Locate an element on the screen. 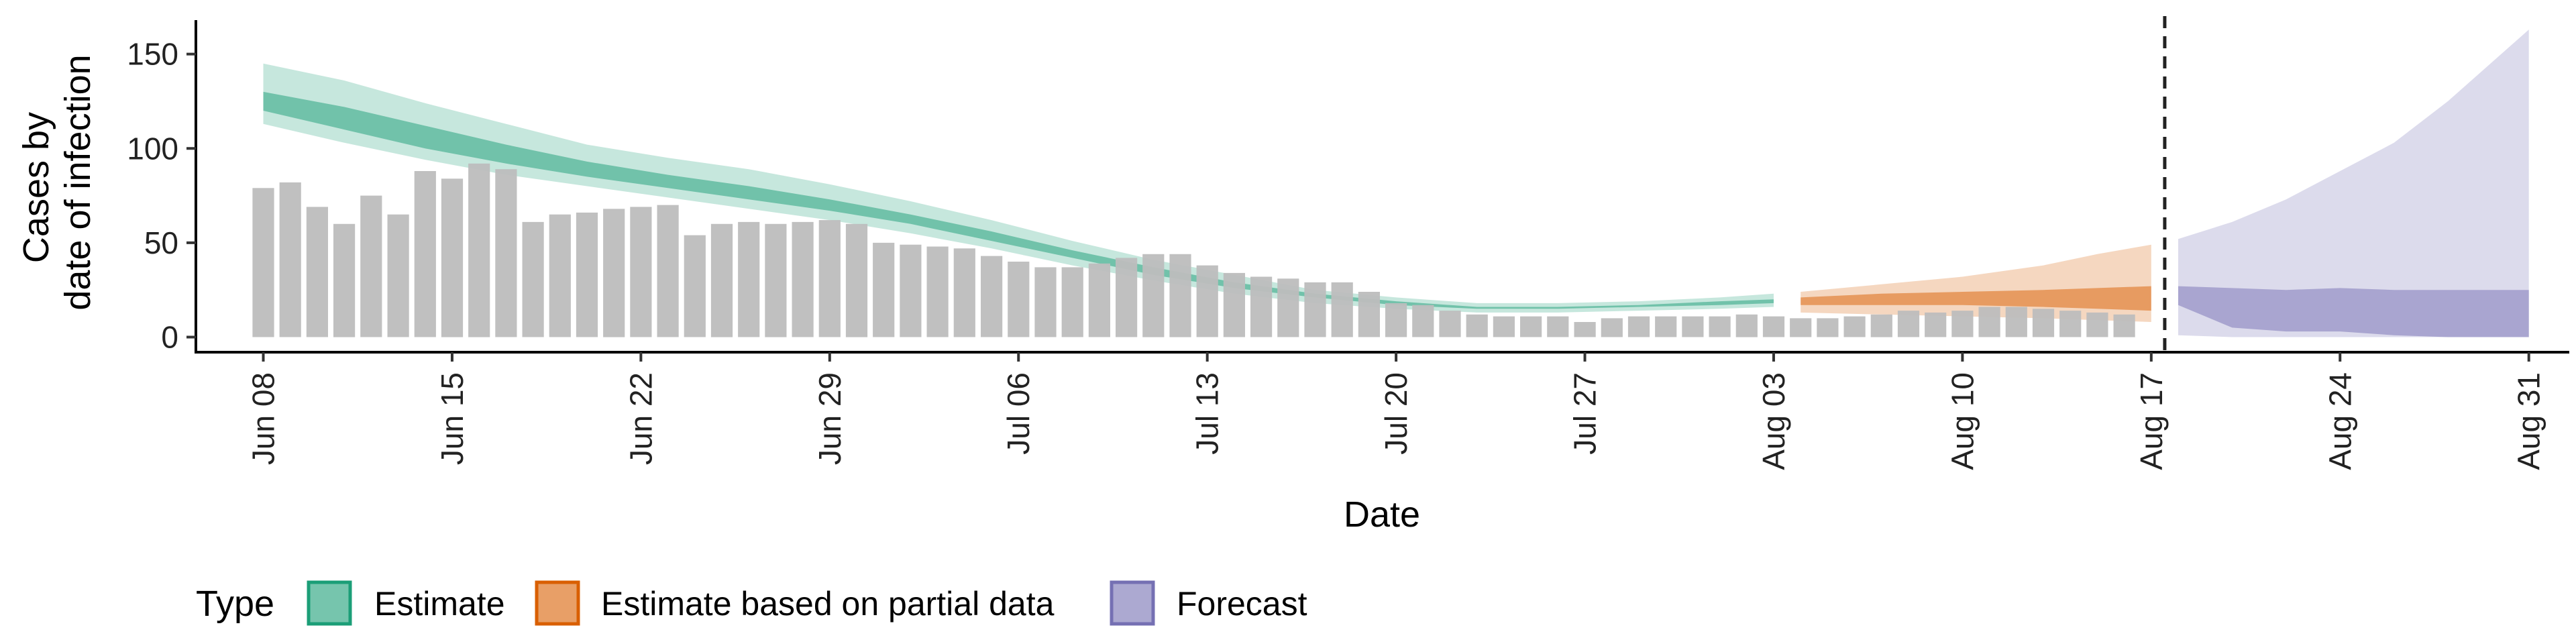  legend-title: Type is located at coordinates (235, 604).